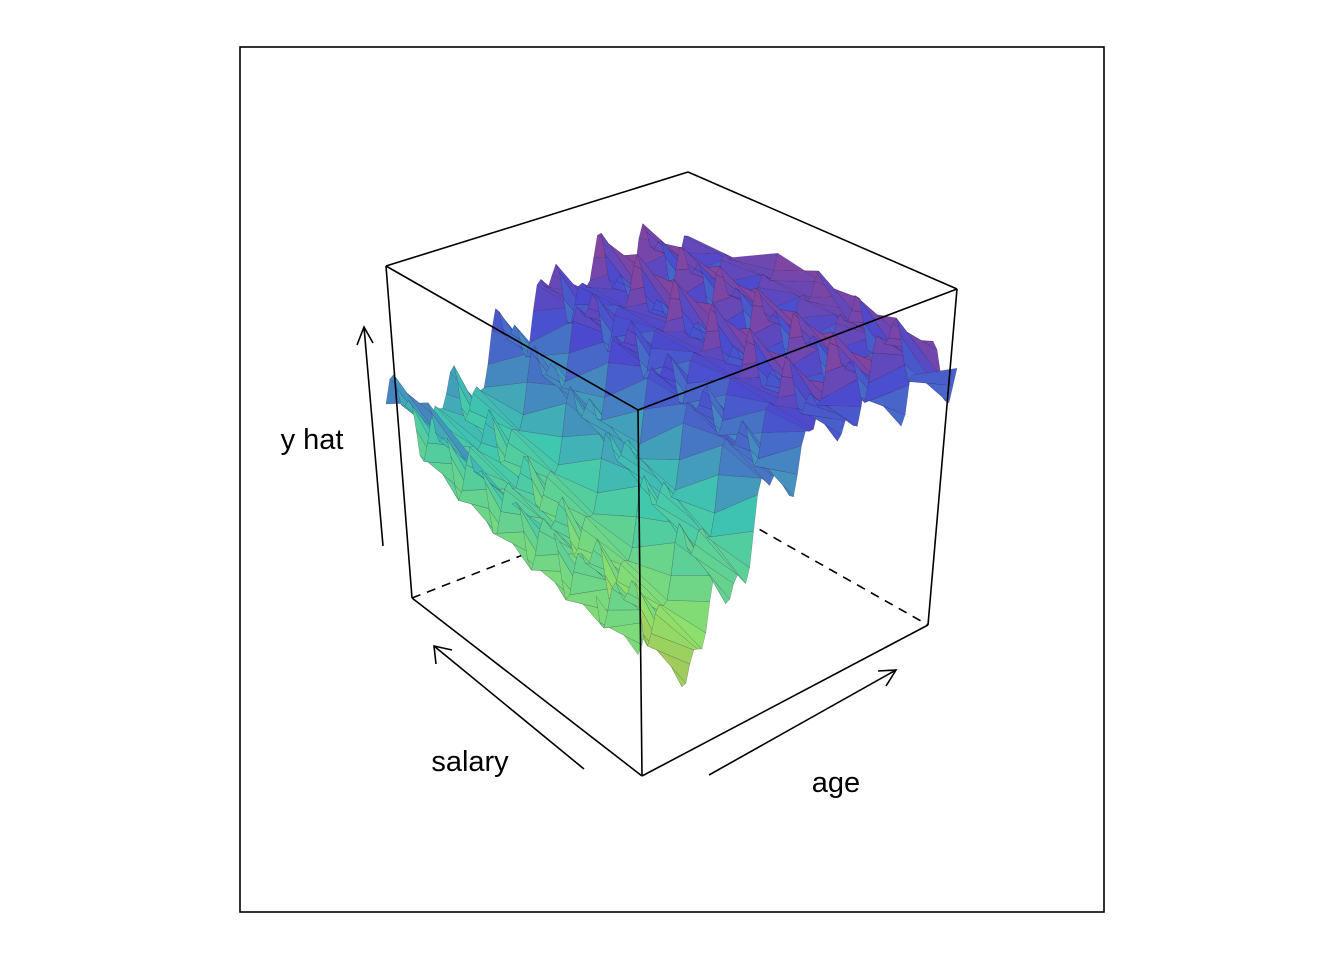 This screenshot has height=965, width=1344. I want to click on box-left-vertical-edge, so click(399, 432).